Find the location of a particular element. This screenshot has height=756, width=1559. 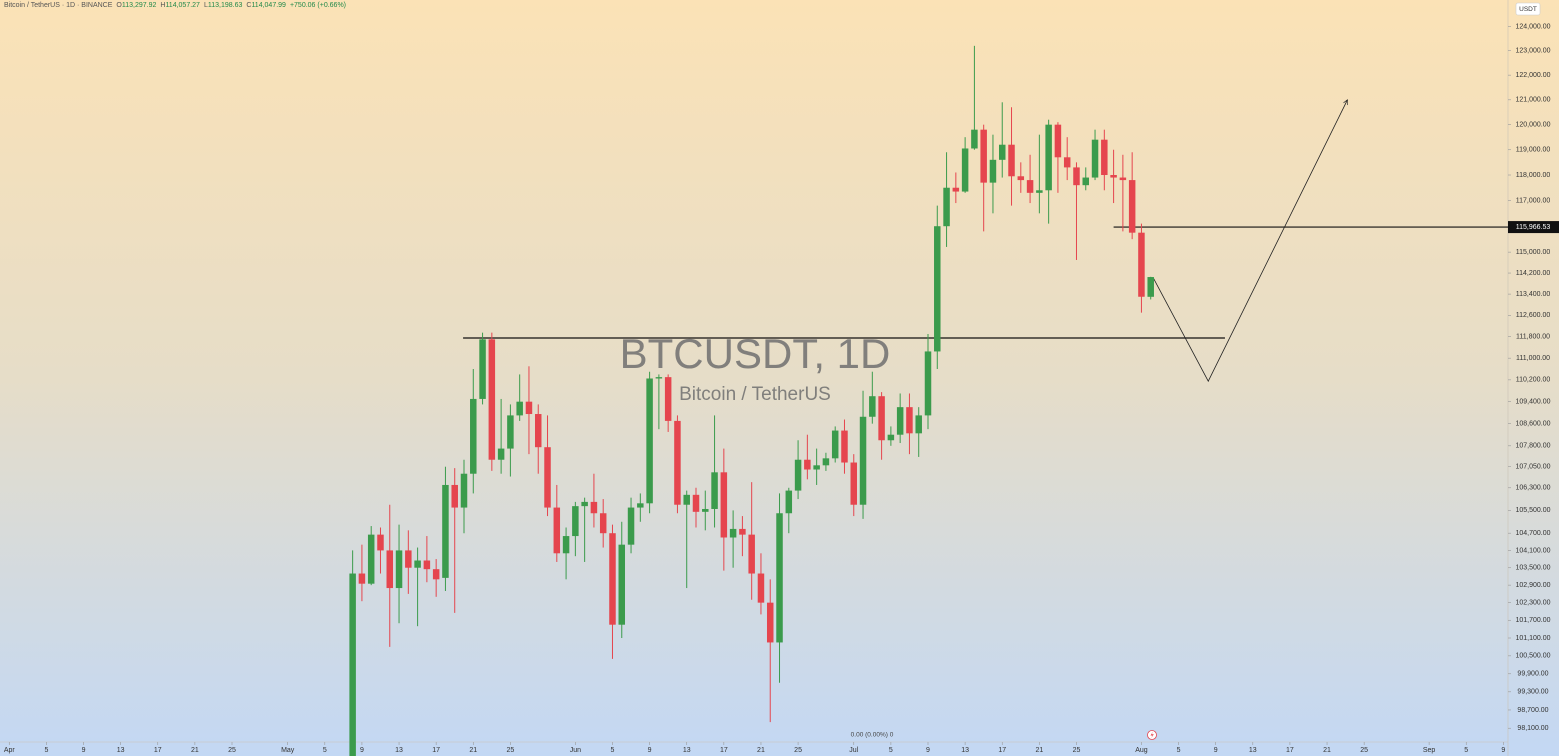

x-tick-label: 25 is located at coordinates (798, 750).